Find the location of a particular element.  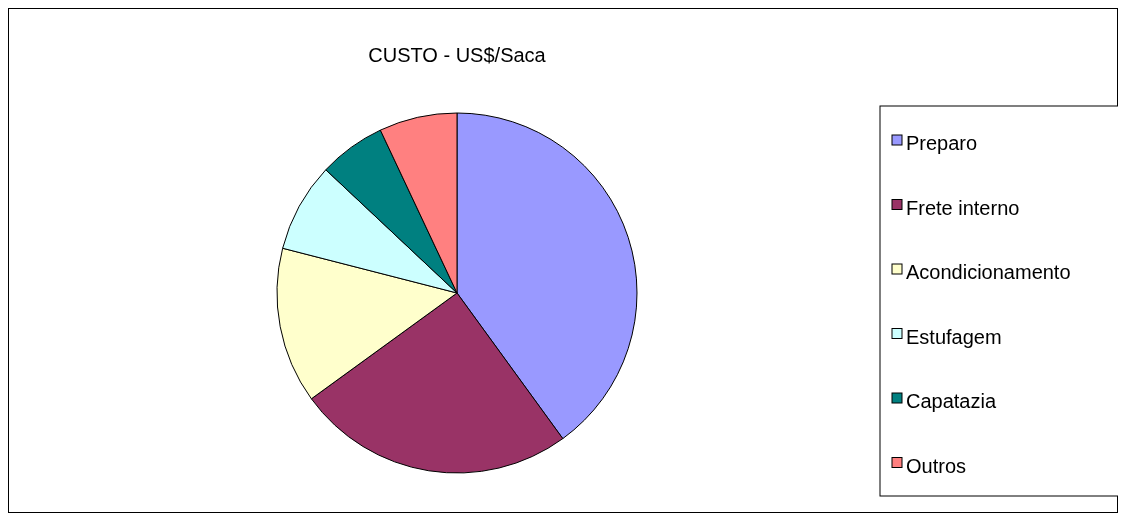

chart-title: CUSTO - US$/Saca is located at coordinates (457, 55).